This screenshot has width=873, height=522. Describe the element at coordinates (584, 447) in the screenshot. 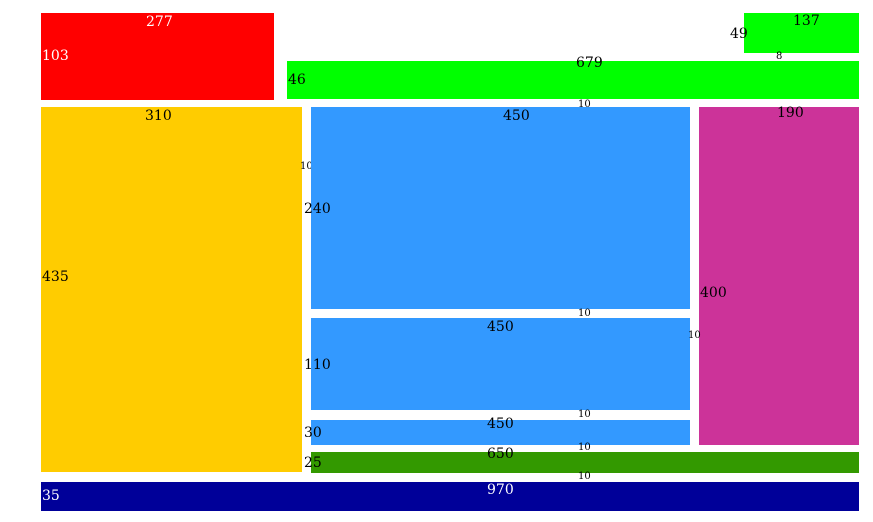

I see `gap-label-10-e: 10` at that location.